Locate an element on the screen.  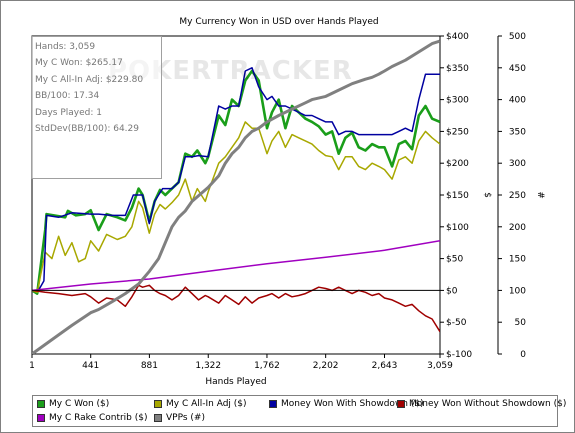
x-tick-label: 1,762 is located at coordinates (267, 366).